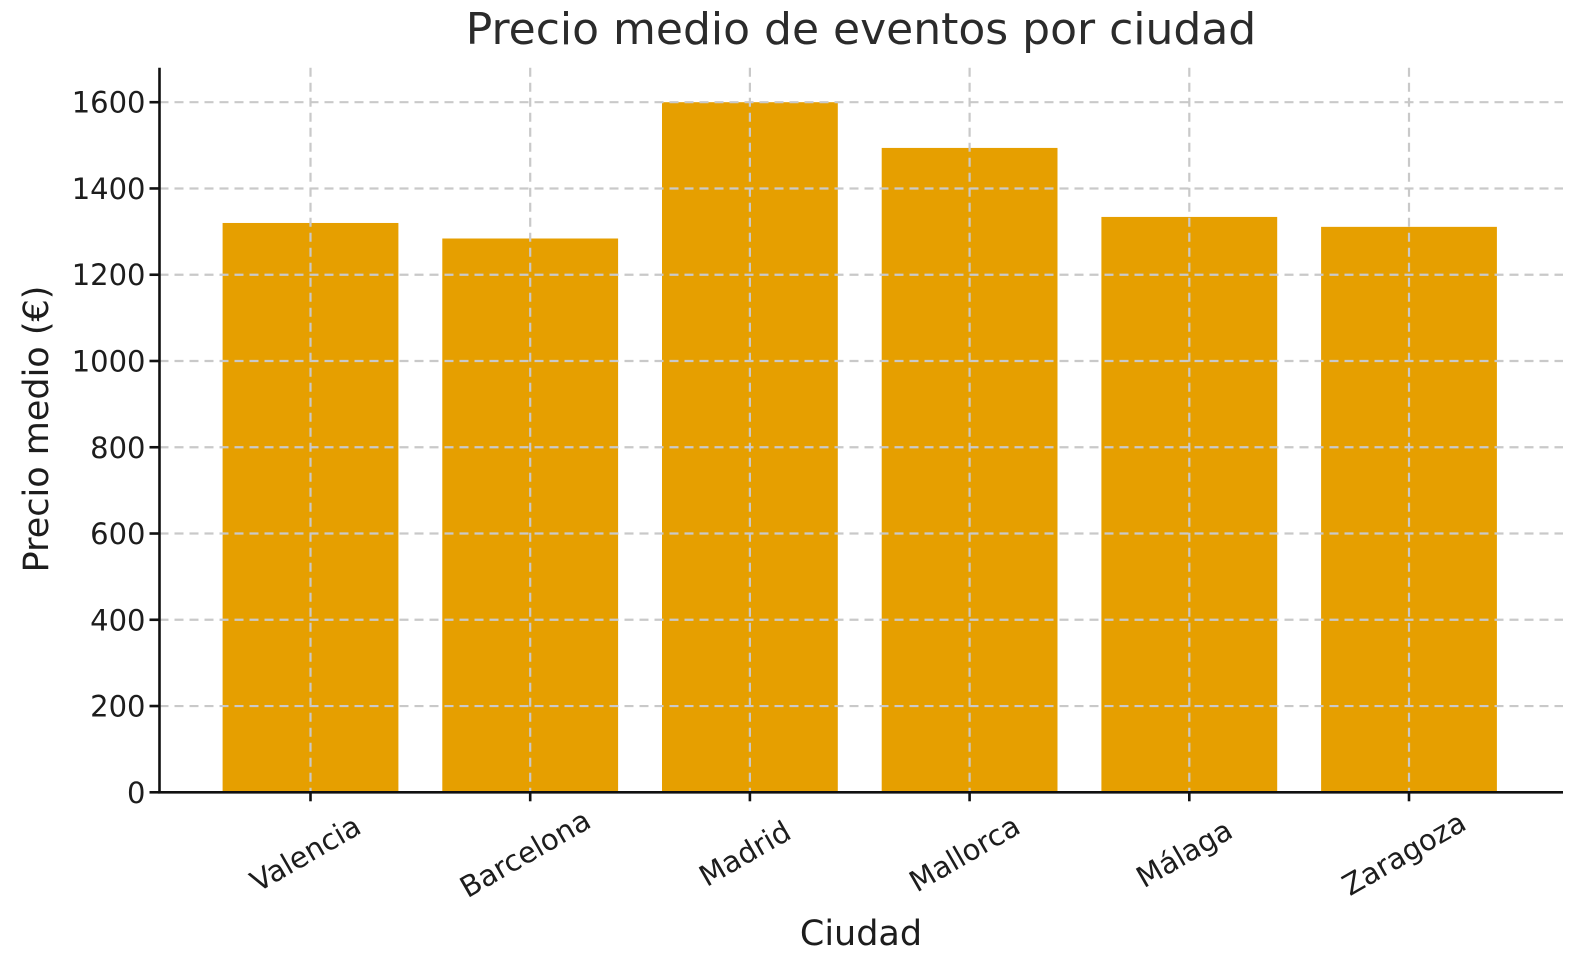  What do you see at coordinates (525, 854) in the screenshot?
I see `x-tick-label-barcelona: Barcelona` at bounding box center [525, 854].